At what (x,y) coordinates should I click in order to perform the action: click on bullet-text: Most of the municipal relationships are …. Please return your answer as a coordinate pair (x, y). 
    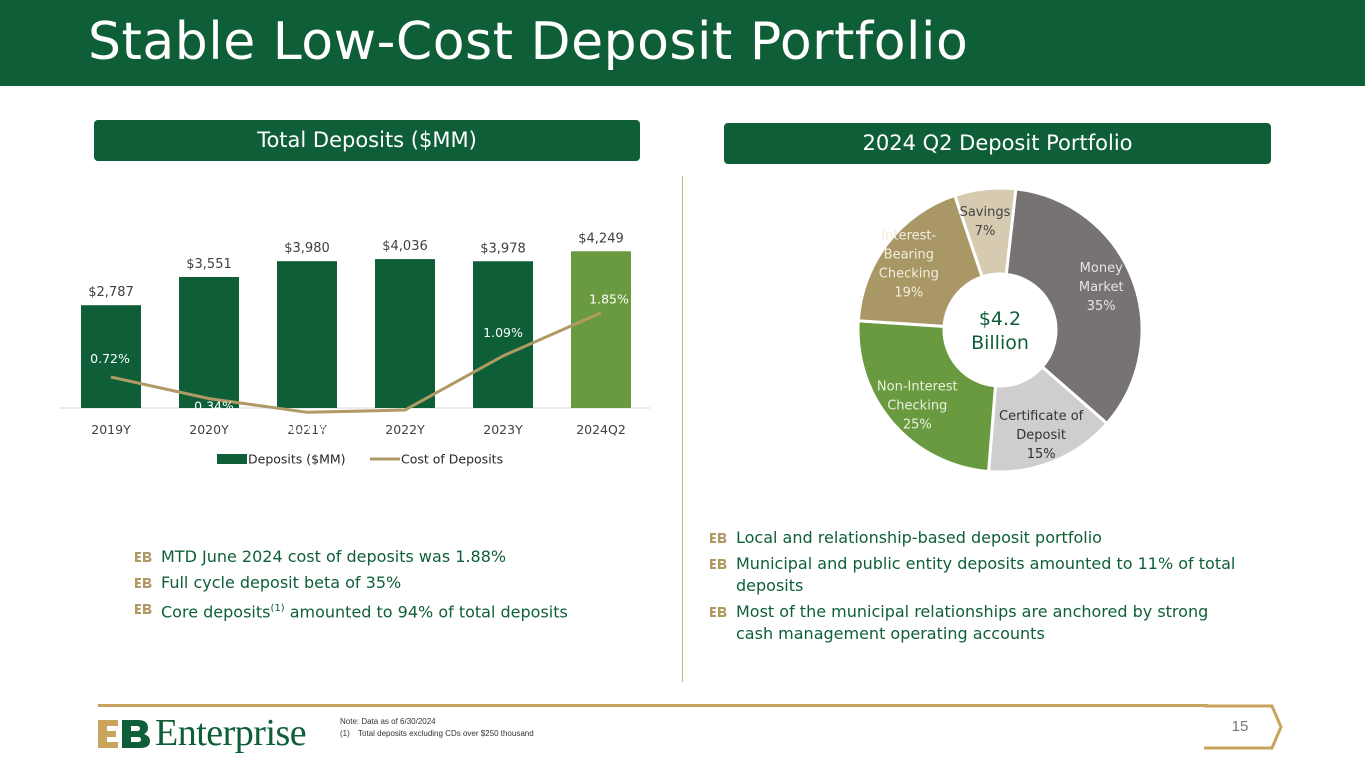
    Looking at the image, I should click on (972, 622).